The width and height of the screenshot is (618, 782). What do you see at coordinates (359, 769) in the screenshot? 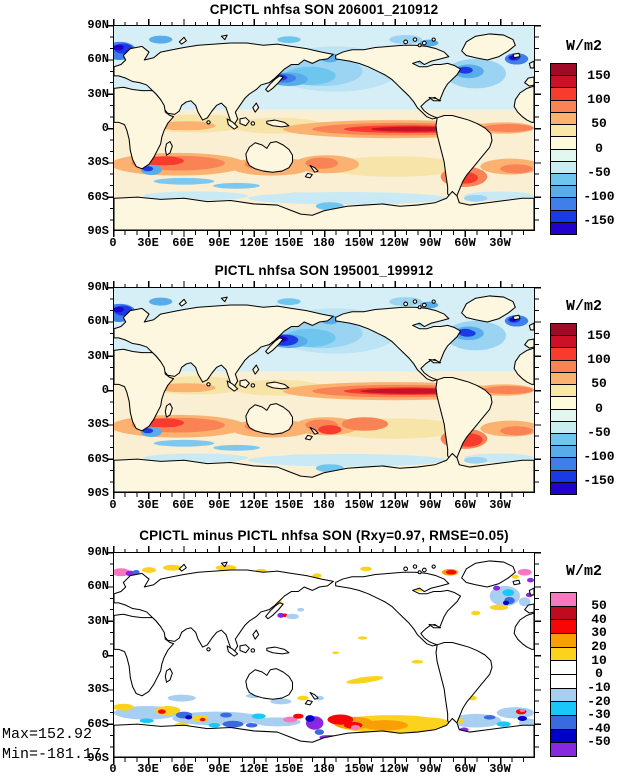
I see `panel3-lon-label: 150W` at bounding box center [359, 769].